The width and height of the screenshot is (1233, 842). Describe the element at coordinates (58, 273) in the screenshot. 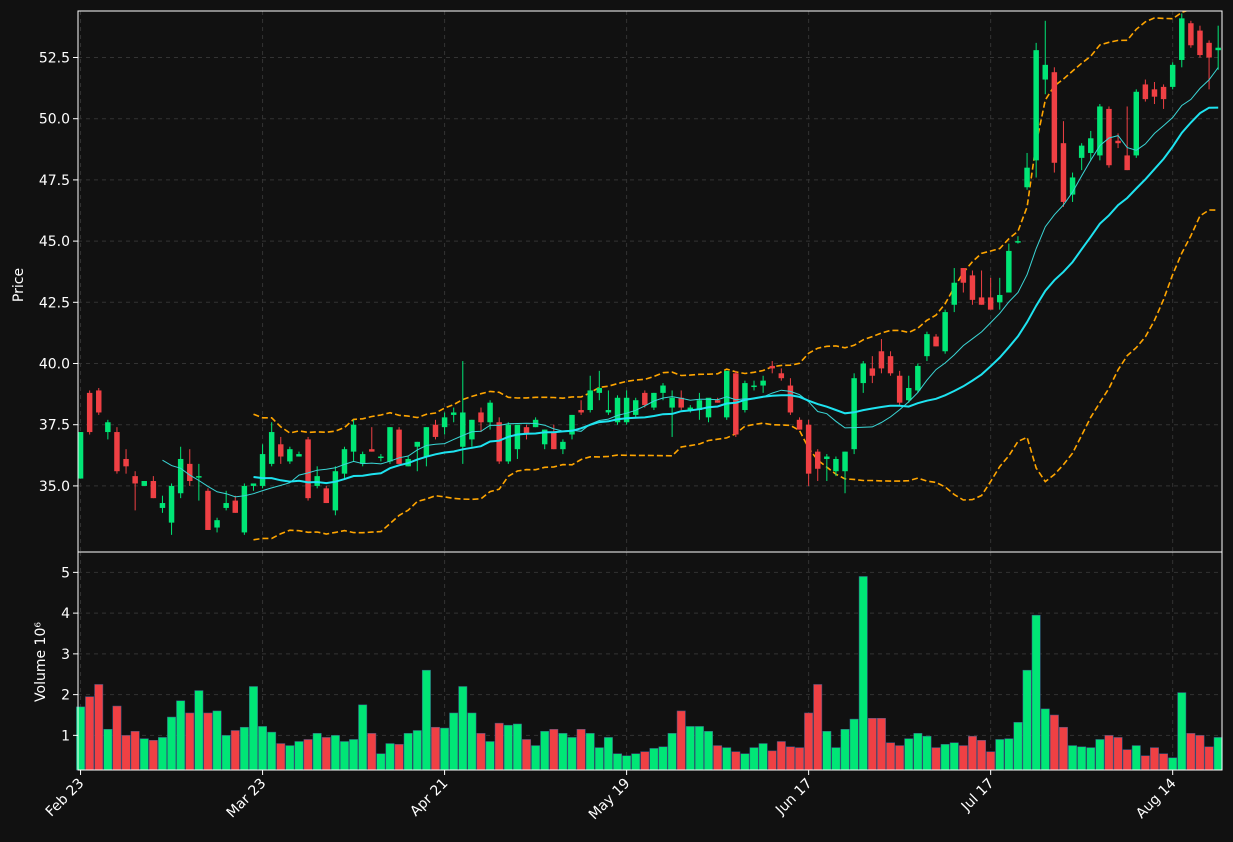

I see `price-y-ticks: 35.0 37.5 40.0 42.5 45.0 47.5 50.0 52.5` at that location.